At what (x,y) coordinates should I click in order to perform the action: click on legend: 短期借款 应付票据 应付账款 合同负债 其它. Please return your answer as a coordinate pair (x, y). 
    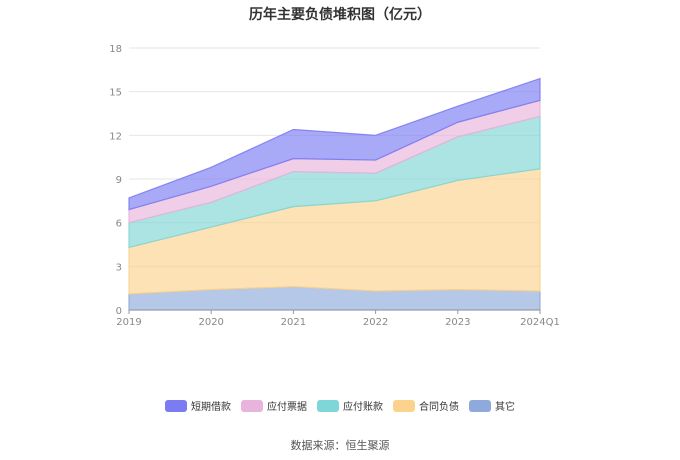
    Looking at the image, I should click on (340, 405).